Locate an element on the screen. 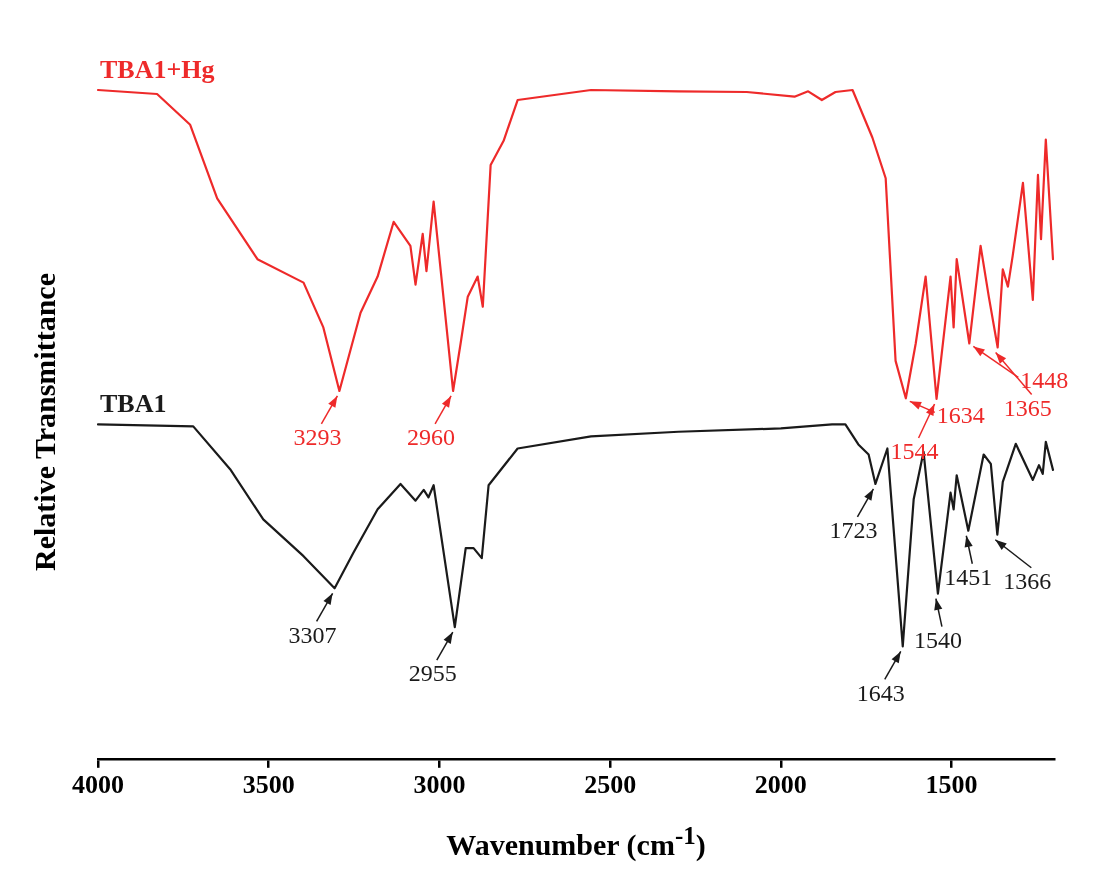 The height and width of the screenshot is (880, 1104). x-axis-title: Wavenumber (cm$^{-1}$) is located at coordinates (576, 842).